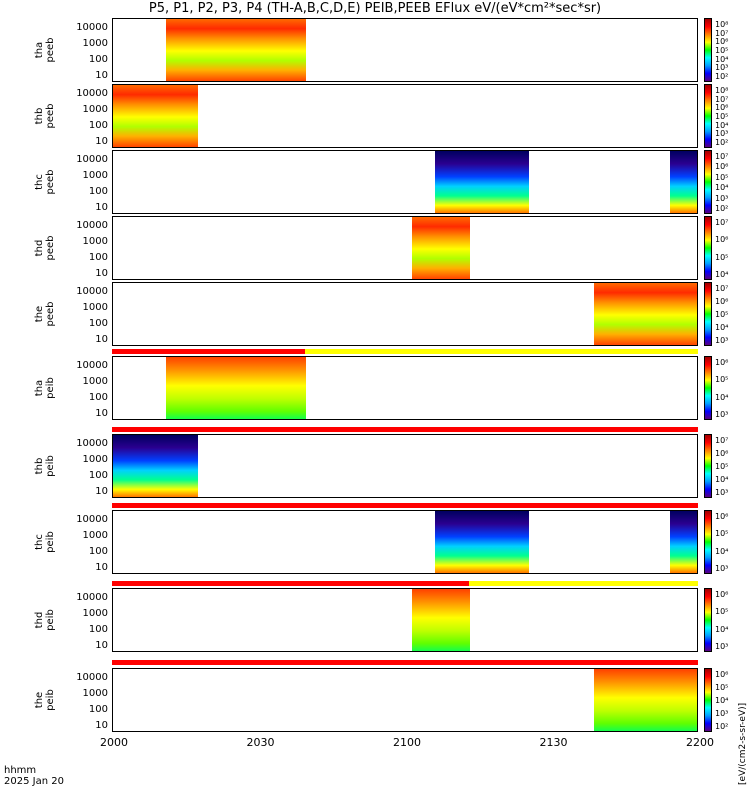  Describe the element at coordinates (405, 700) in the screenshot. I see `panel-the-peib` at that location.